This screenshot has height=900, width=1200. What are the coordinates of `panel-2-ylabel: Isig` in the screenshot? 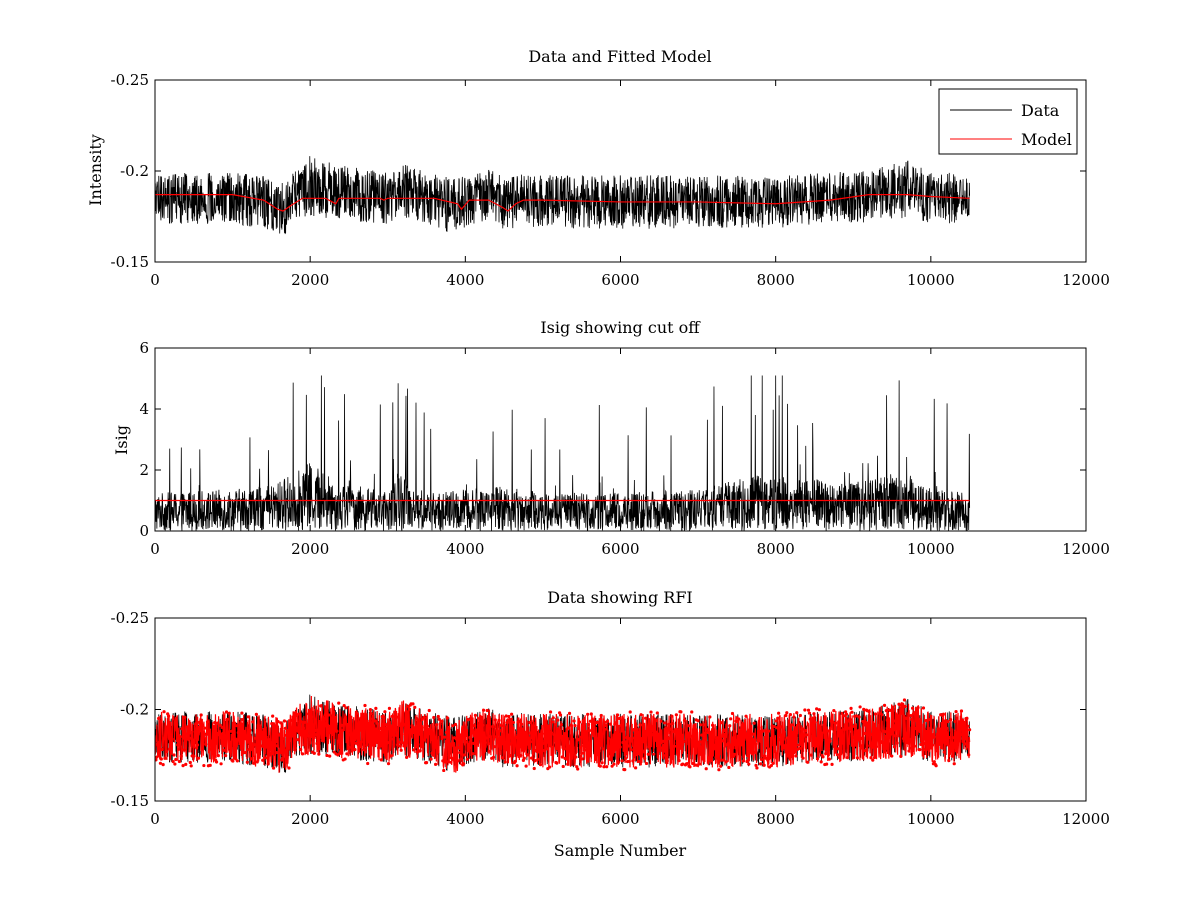 It's located at (121, 440).